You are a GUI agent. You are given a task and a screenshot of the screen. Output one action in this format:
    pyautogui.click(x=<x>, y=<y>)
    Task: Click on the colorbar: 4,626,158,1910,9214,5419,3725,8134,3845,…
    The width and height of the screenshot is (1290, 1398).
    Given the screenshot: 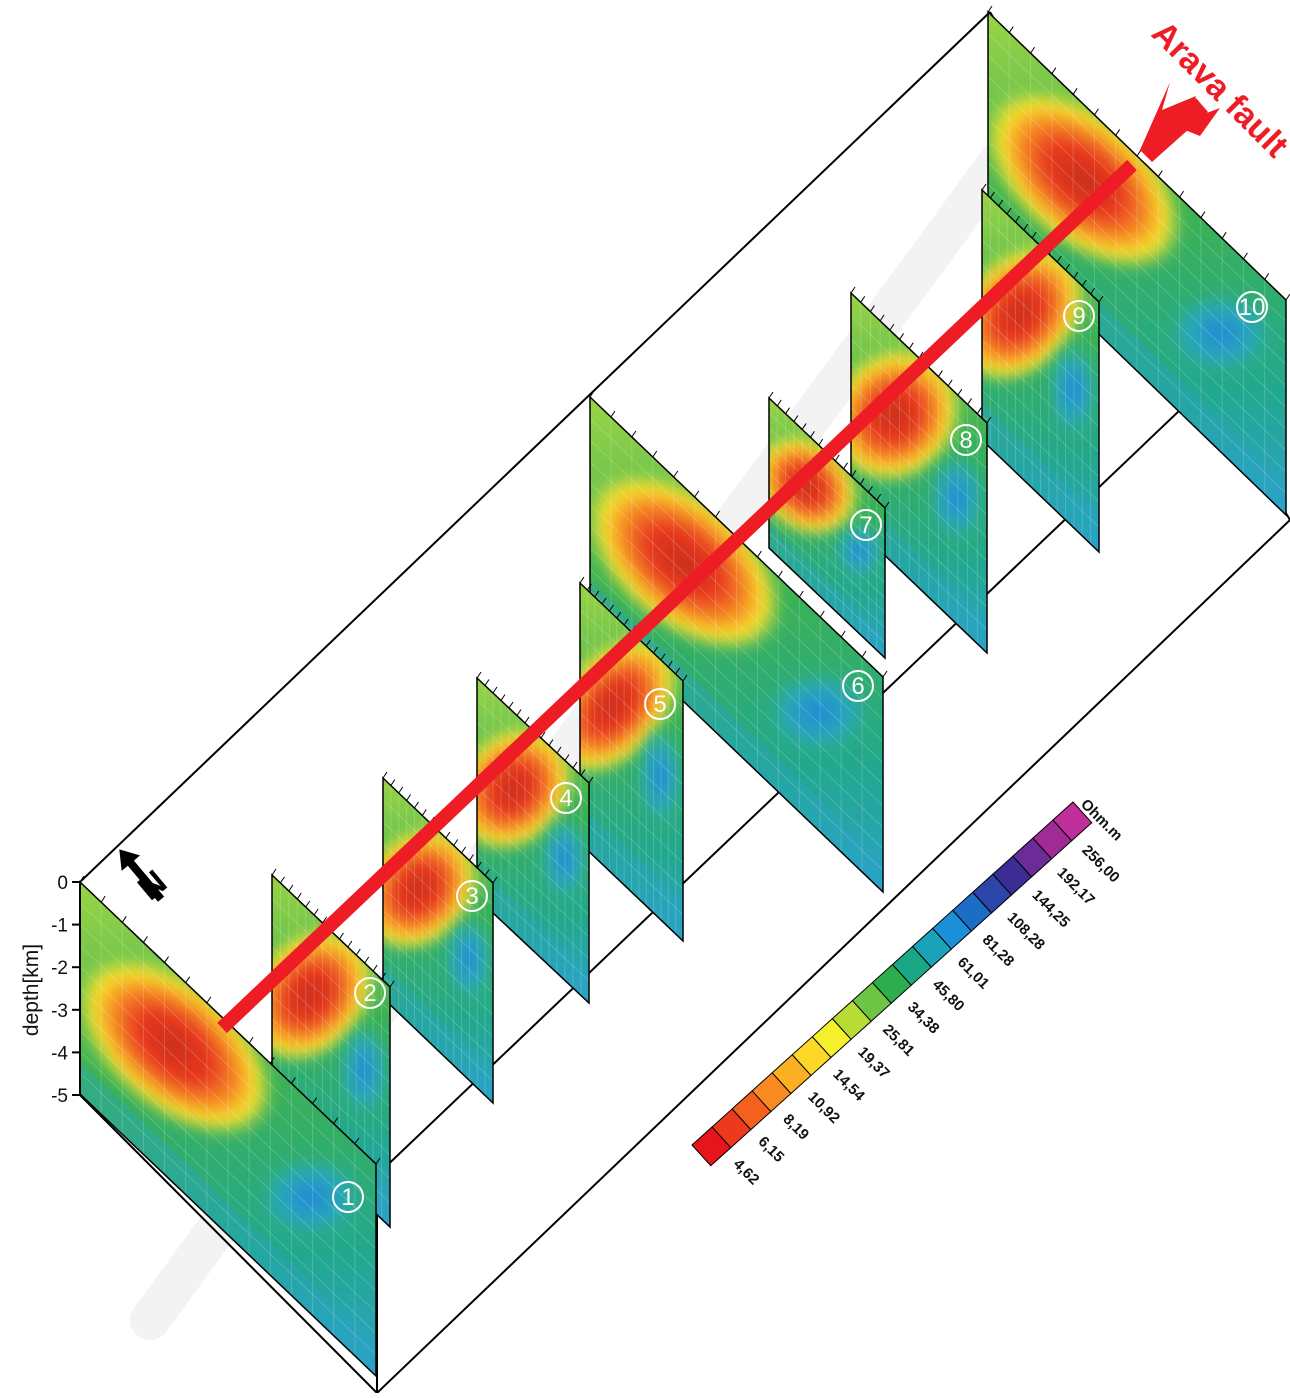 What is the action you would take?
    pyautogui.click(x=908, y=992)
    